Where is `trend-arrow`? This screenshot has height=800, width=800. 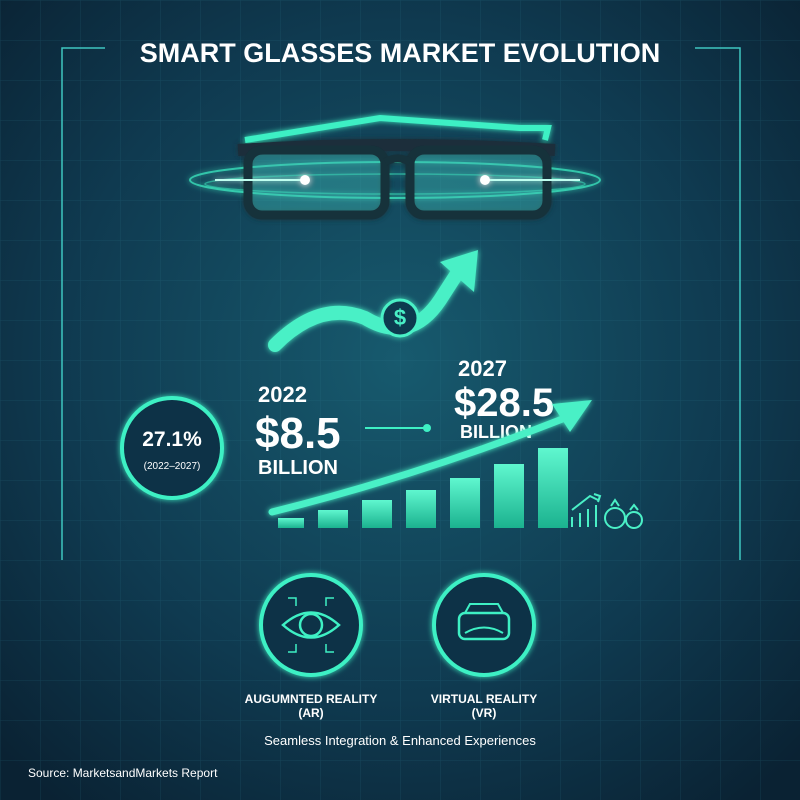
trend-arrow is located at coordinates (430, 458).